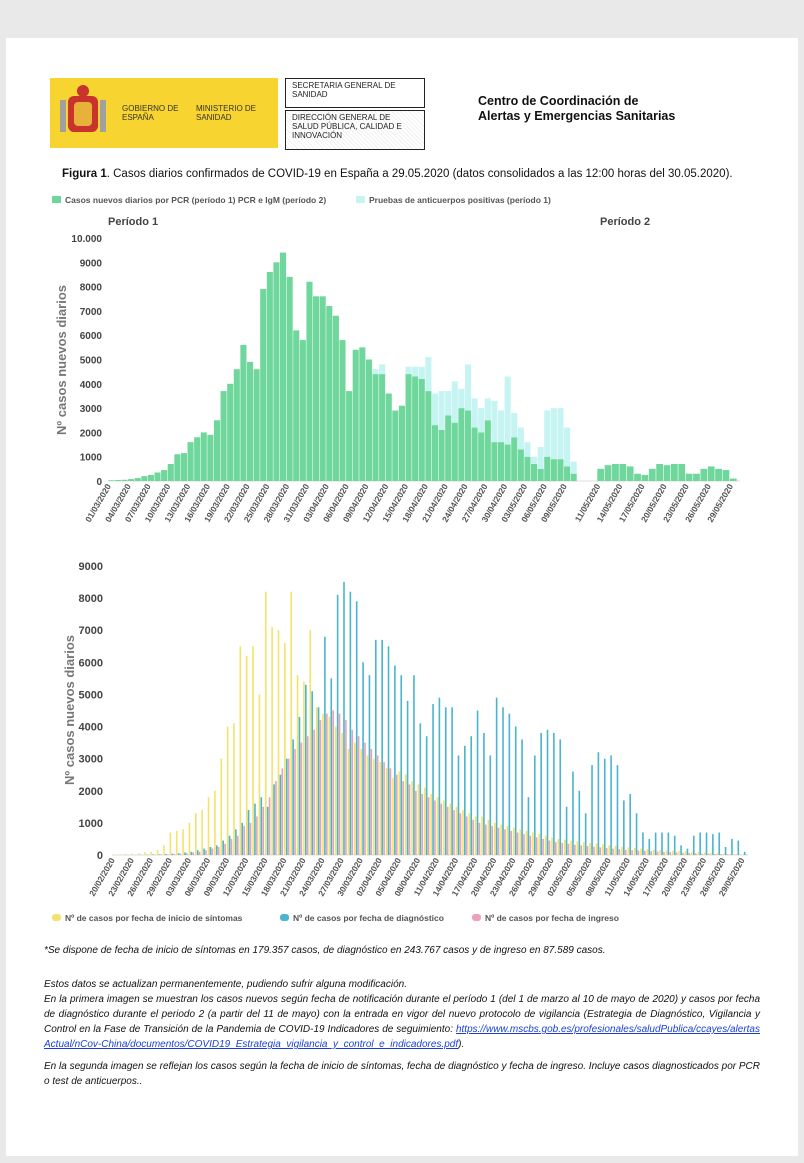 This screenshot has width=804, height=1163. What do you see at coordinates (100, 856) in the screenshot?
I see `y-tick-label: 0` at bounding box center [100, 856].